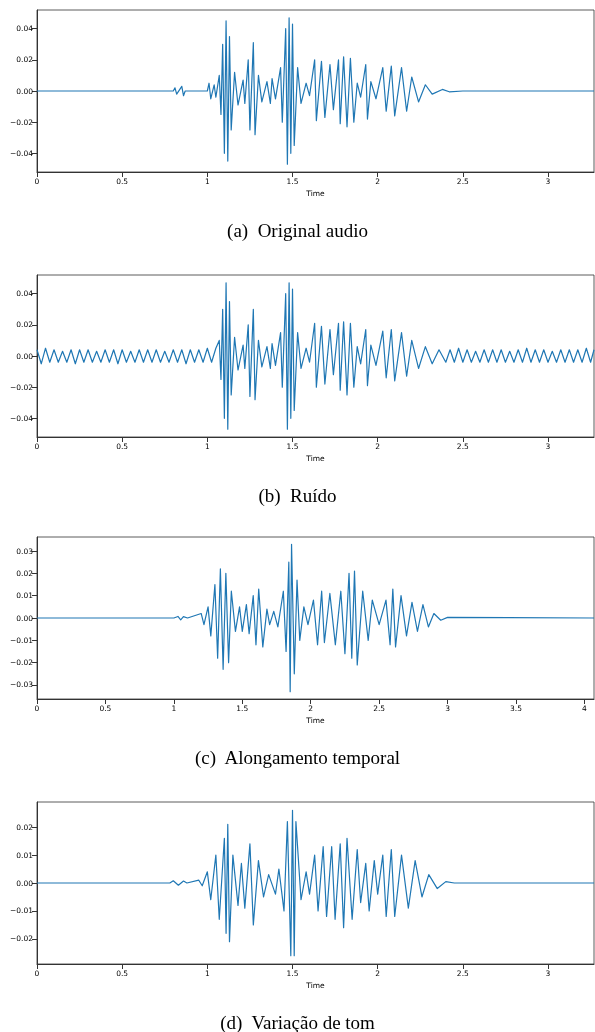 This screenshot has height=1032, width=595. Describe the element at coordinates (297, 496) in the screenshot. I see `text: (b) Ruído` at that location.